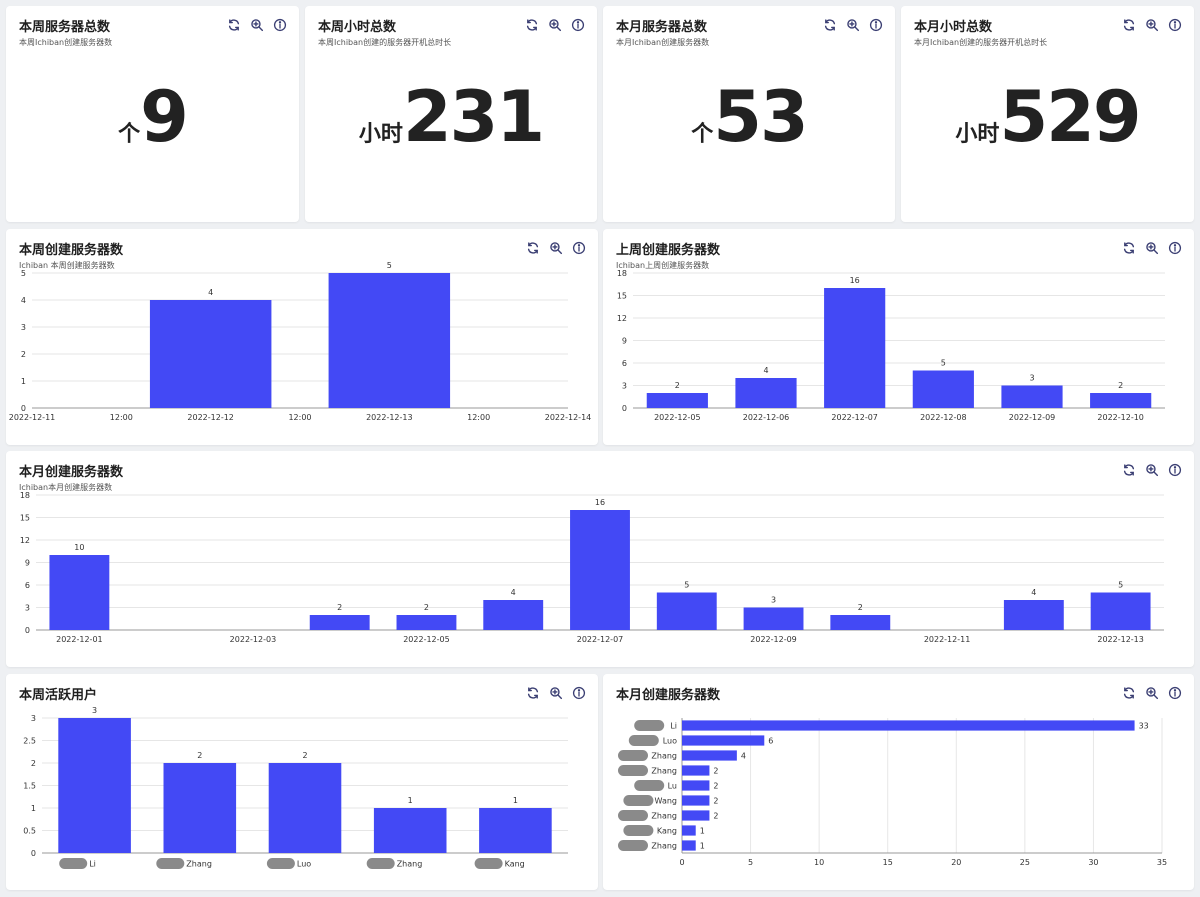 This screenshot has height=897, width=1200. Describe the element at coordinates (513, 592) in the screenshot. I see `data-label: 4` at that location.